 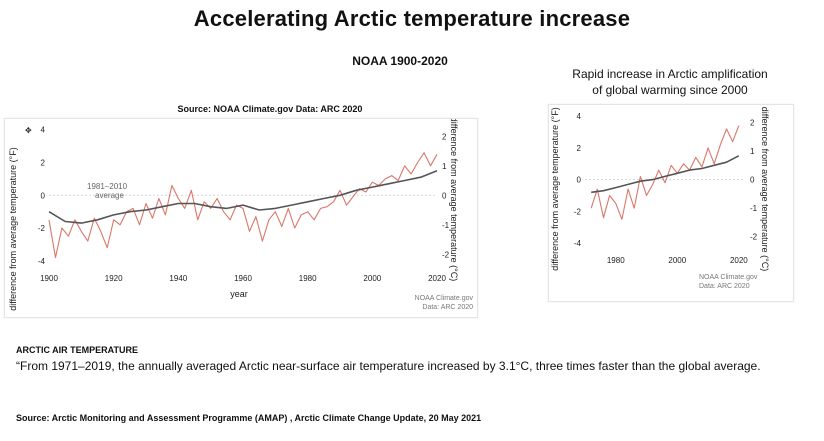 I want to click on average-annotation-line-2: average, so click(x=109, y=195).